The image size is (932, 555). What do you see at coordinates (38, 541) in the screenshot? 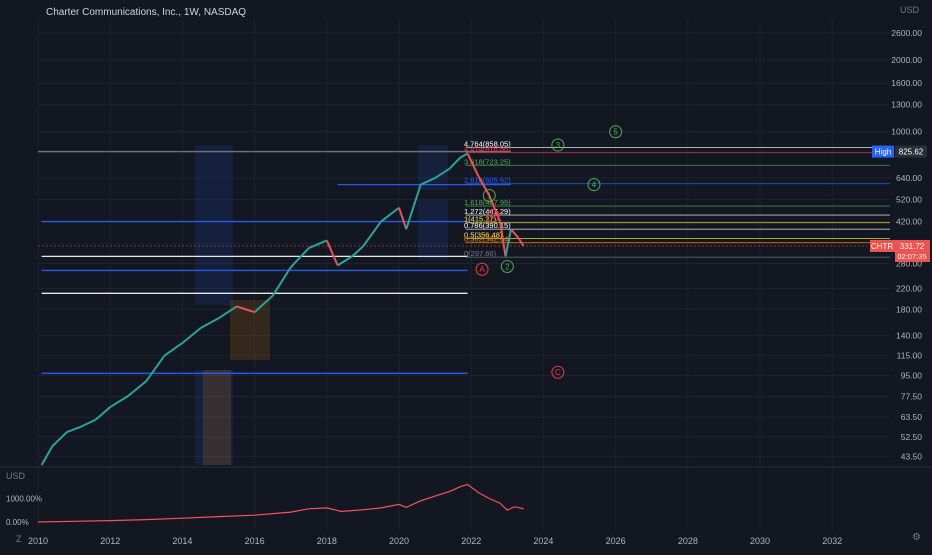
I see `x-tick-label: 2010` at bounding box center [38, 541].